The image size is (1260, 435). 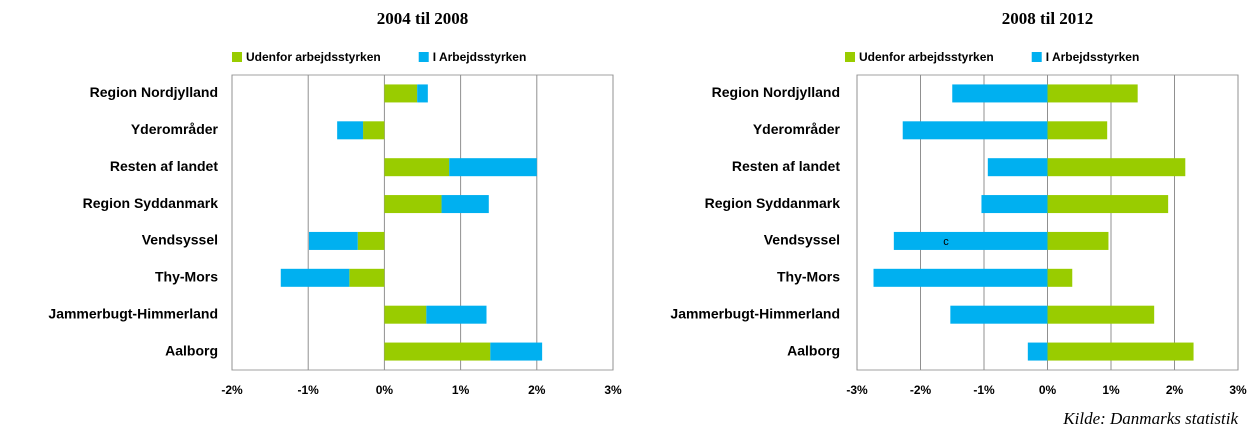 What do you see at coordinates (946, 242) in the screenshot?
I see `annotation: c` at bounding box center [946, 242].